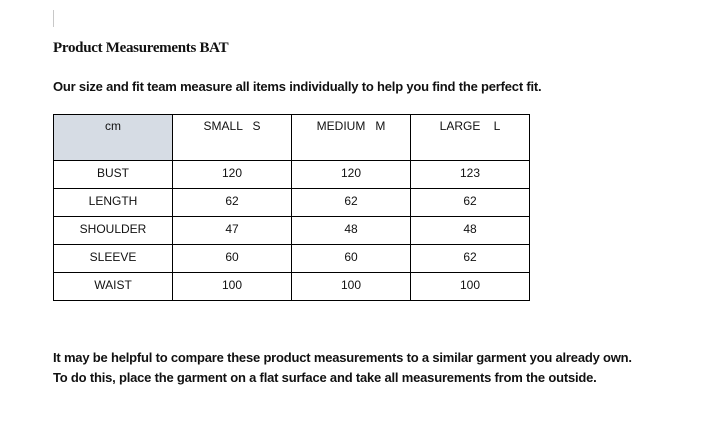  What do you see at coordinates (113, 230) in the screenshot?
I see `row-label: SHOULDER` at bounding box center [113, 230].